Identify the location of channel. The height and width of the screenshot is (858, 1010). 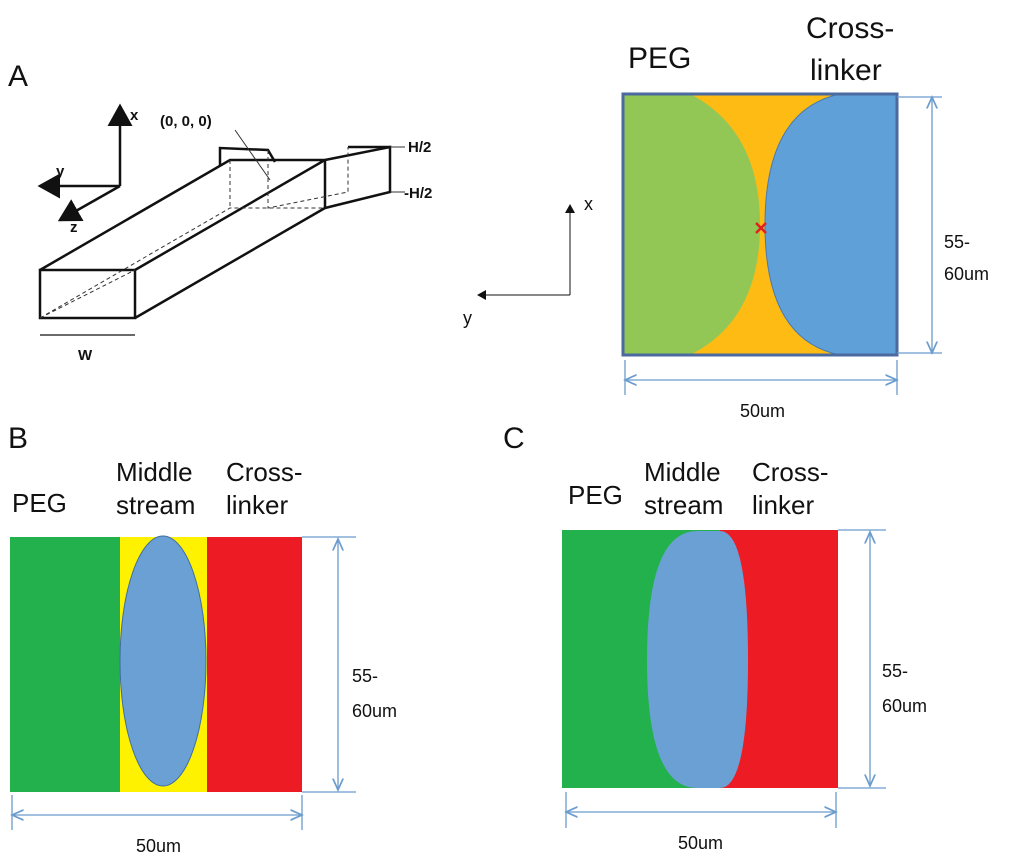
(221, 232).